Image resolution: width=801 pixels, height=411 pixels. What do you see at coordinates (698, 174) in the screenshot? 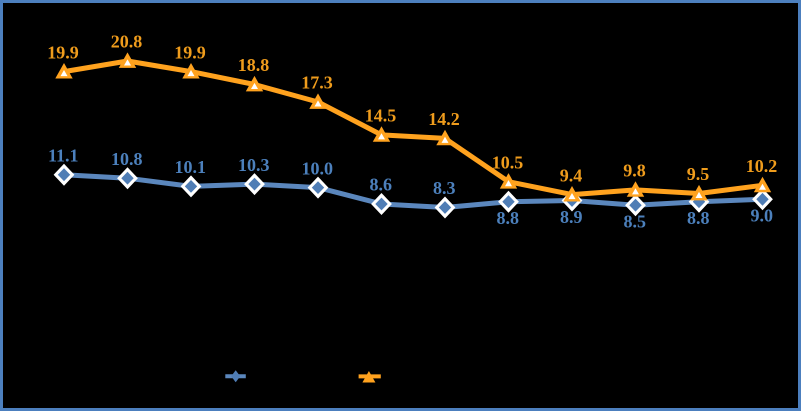
I see `svg-text: 9.5` at bounding box center [698, 174].